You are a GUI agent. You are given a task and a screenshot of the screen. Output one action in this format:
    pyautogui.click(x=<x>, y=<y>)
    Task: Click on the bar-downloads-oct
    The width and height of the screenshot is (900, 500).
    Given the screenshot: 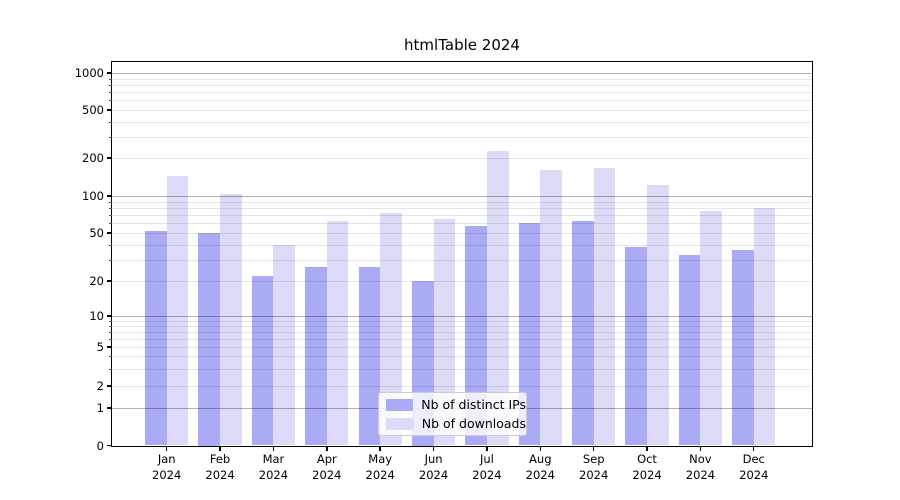 What is the action you would take?
    pyautogui.click(x=658, y=315)
    